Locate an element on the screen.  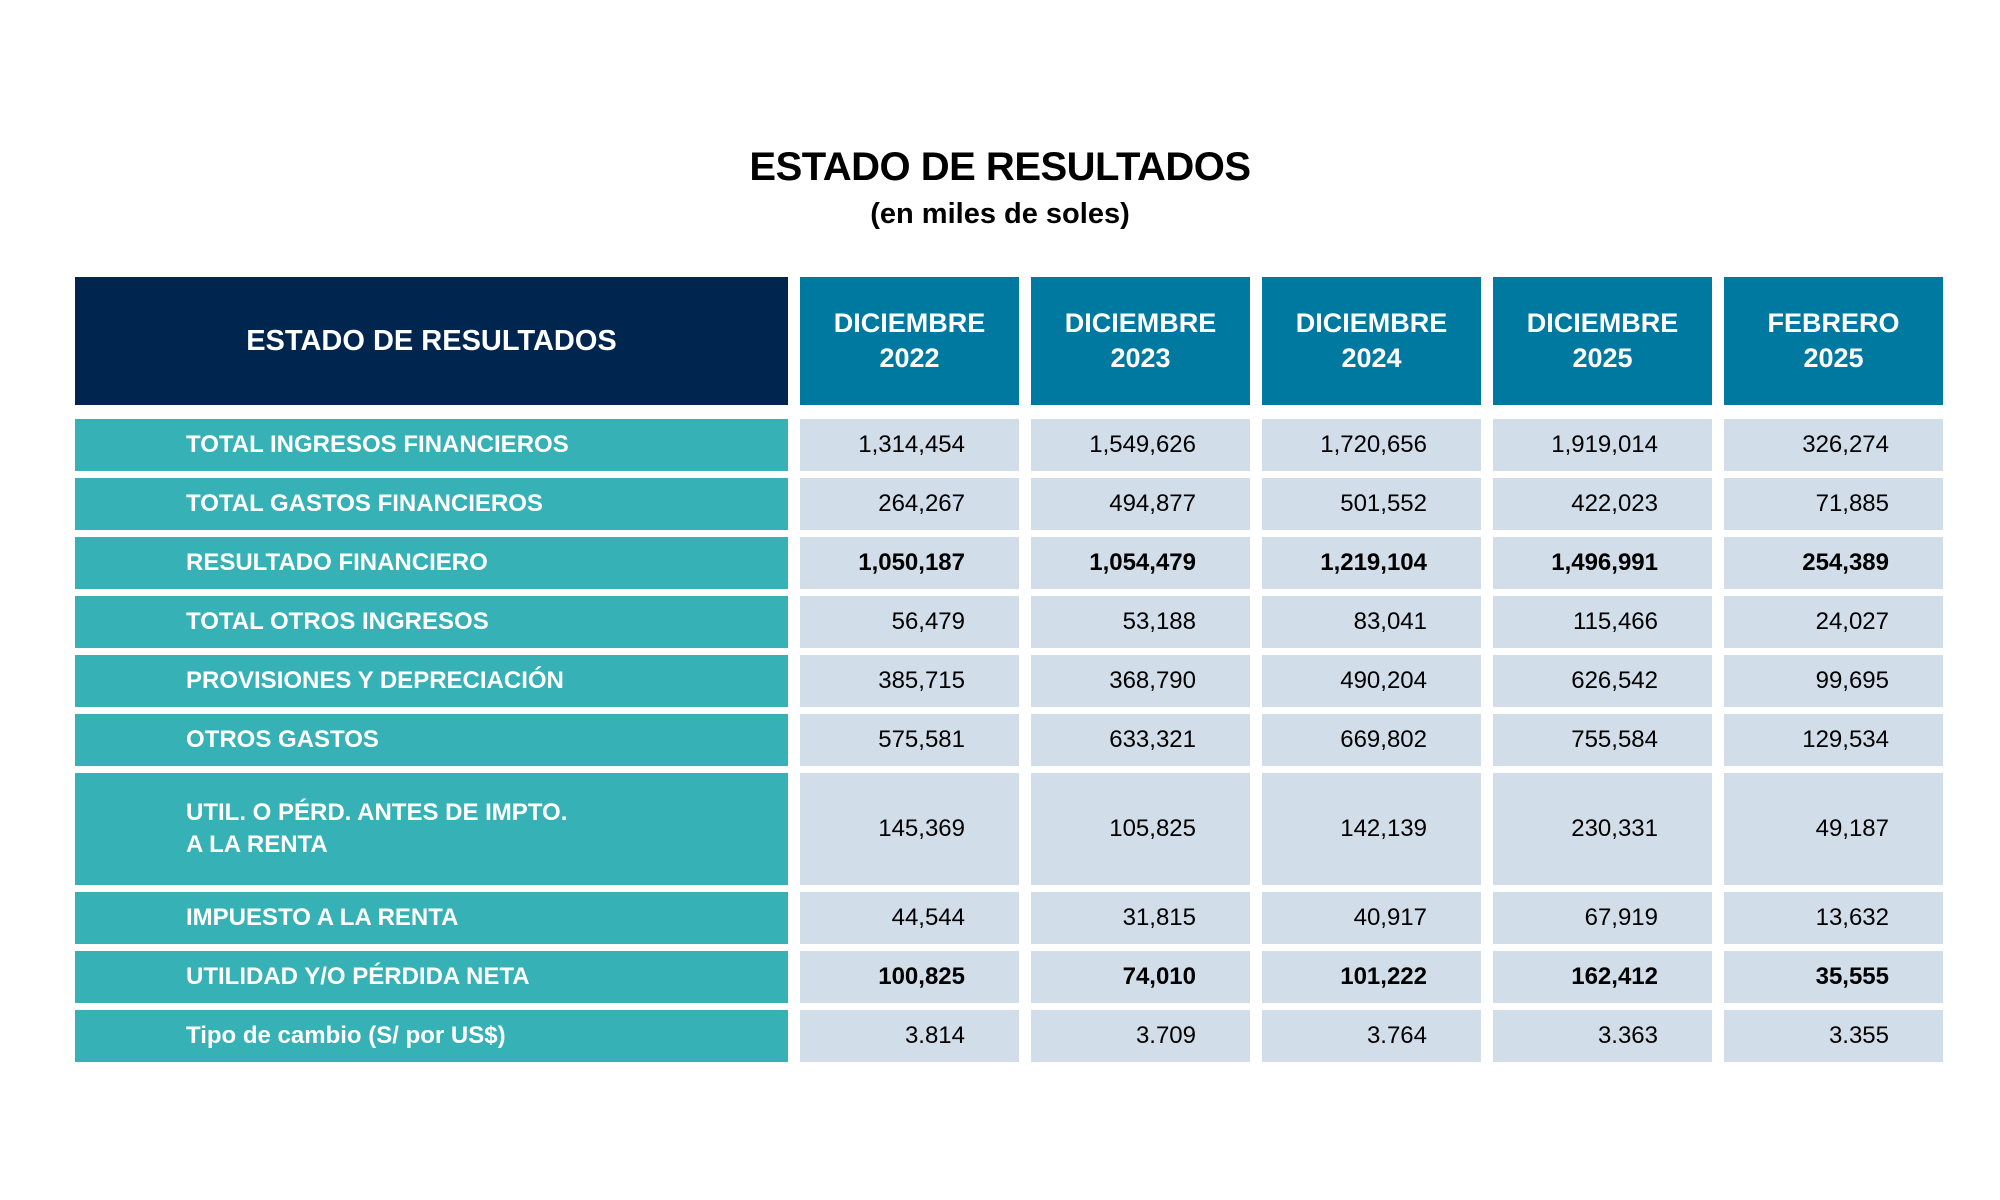
row-label-line1: TOTAL GASTOS FINANCIEROS is located at coordinates (364, 503).